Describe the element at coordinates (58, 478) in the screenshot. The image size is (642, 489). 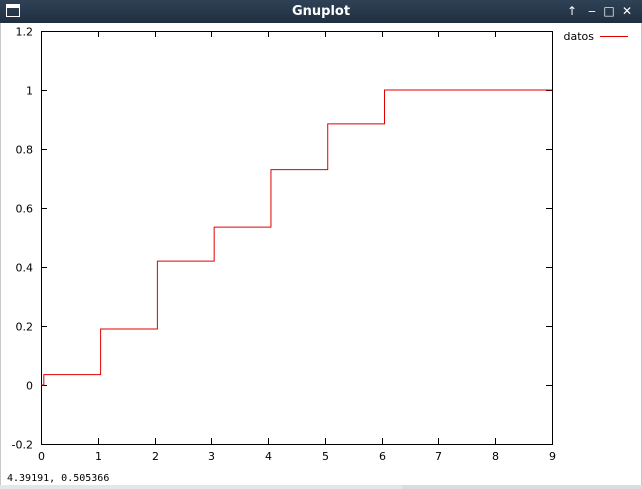
I see `cursor-coordinates: 4.39191, 0.505366` at that location.